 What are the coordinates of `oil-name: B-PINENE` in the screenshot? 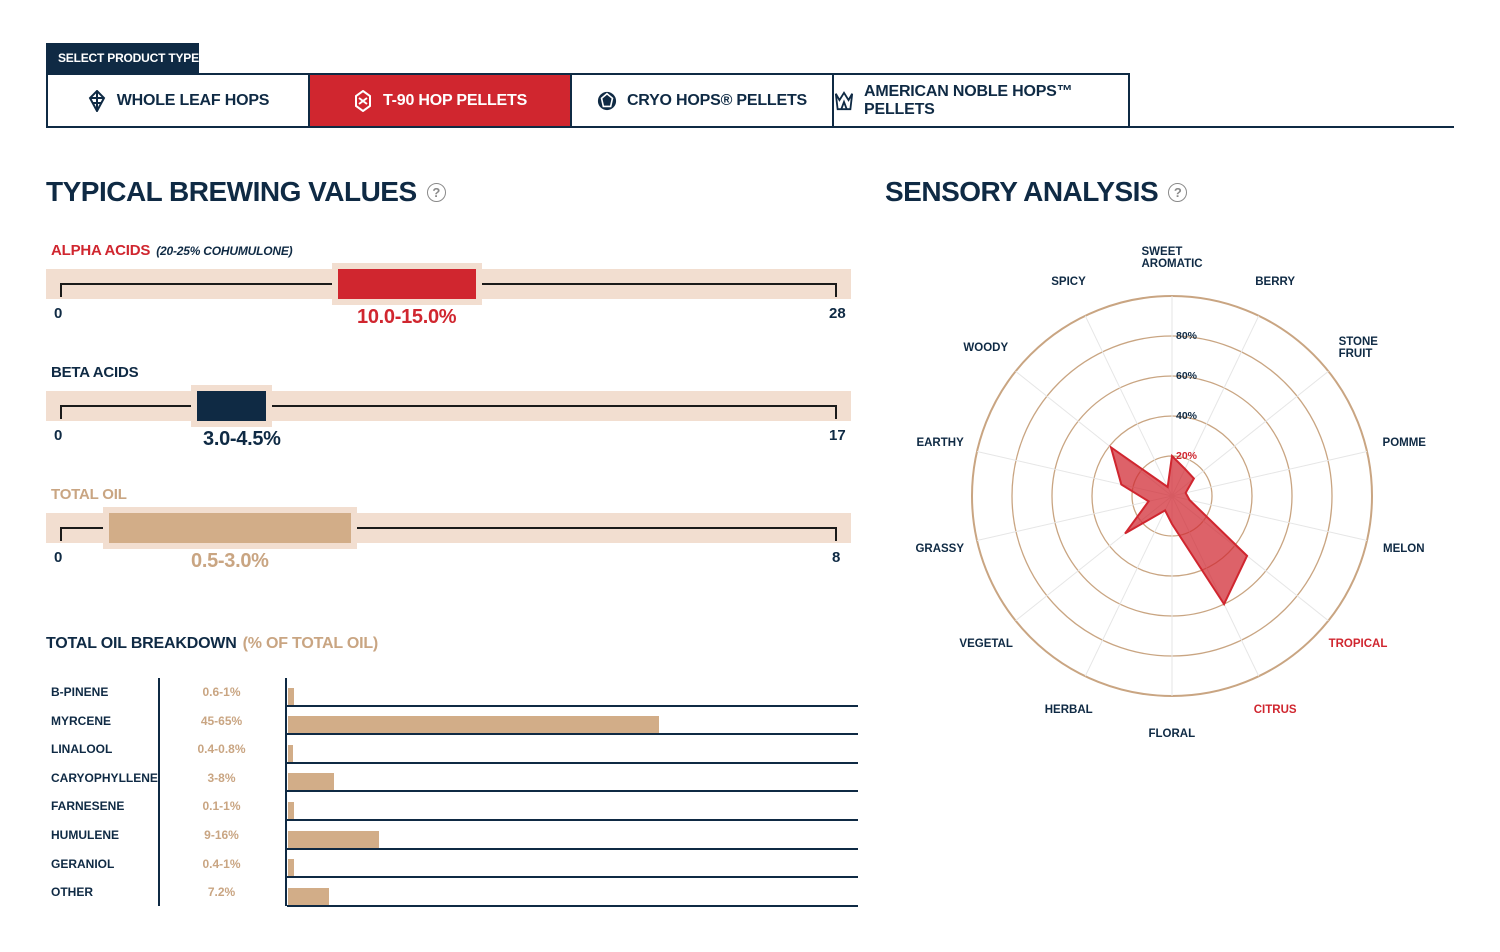 It's located at (80, 692).